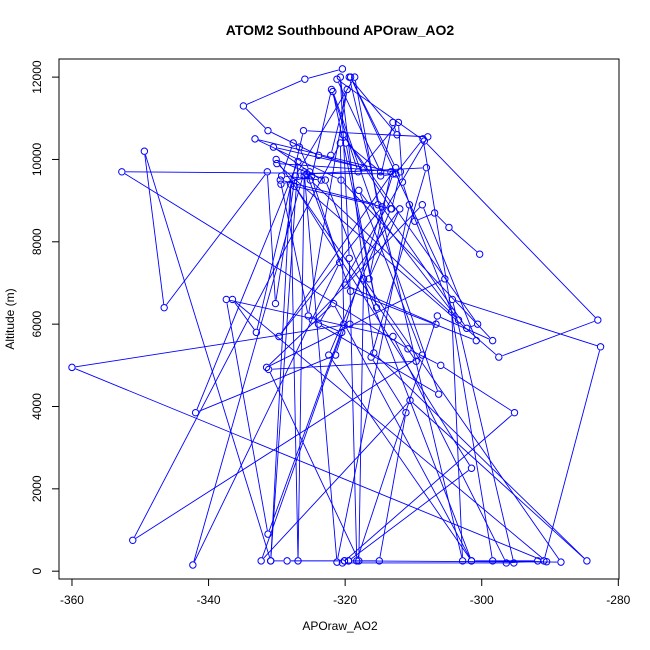 Image resolution: width=650 pixels, height=650 pixels. What do you see at coordinates (618, 600) in the screenshot?
I see `x-tick-label: -280` at bounding box center [618, 600].